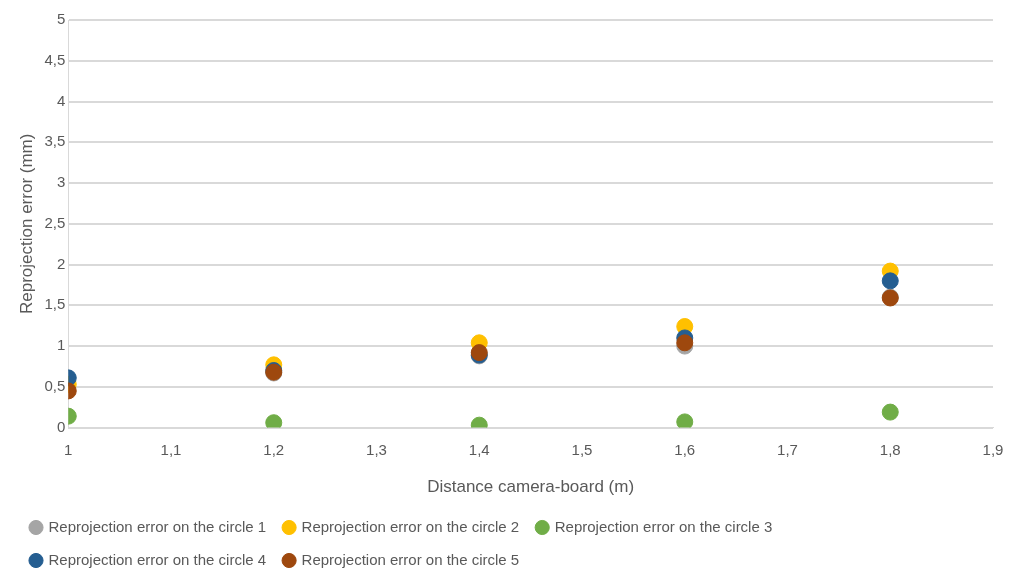 Image resolution: width=1030 pixels, height=587 pixels. I want to click on x-tick-label: 1,7, so click(787, 449).